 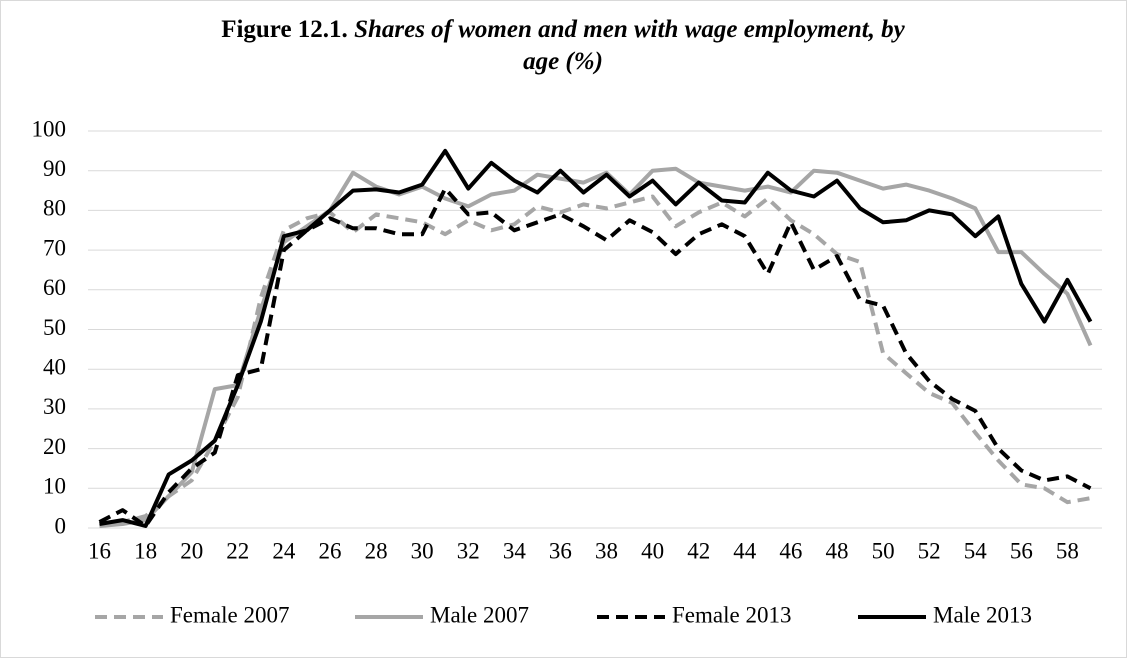 I want to click on x-tick-label: 30, so click(x=422, y=550).